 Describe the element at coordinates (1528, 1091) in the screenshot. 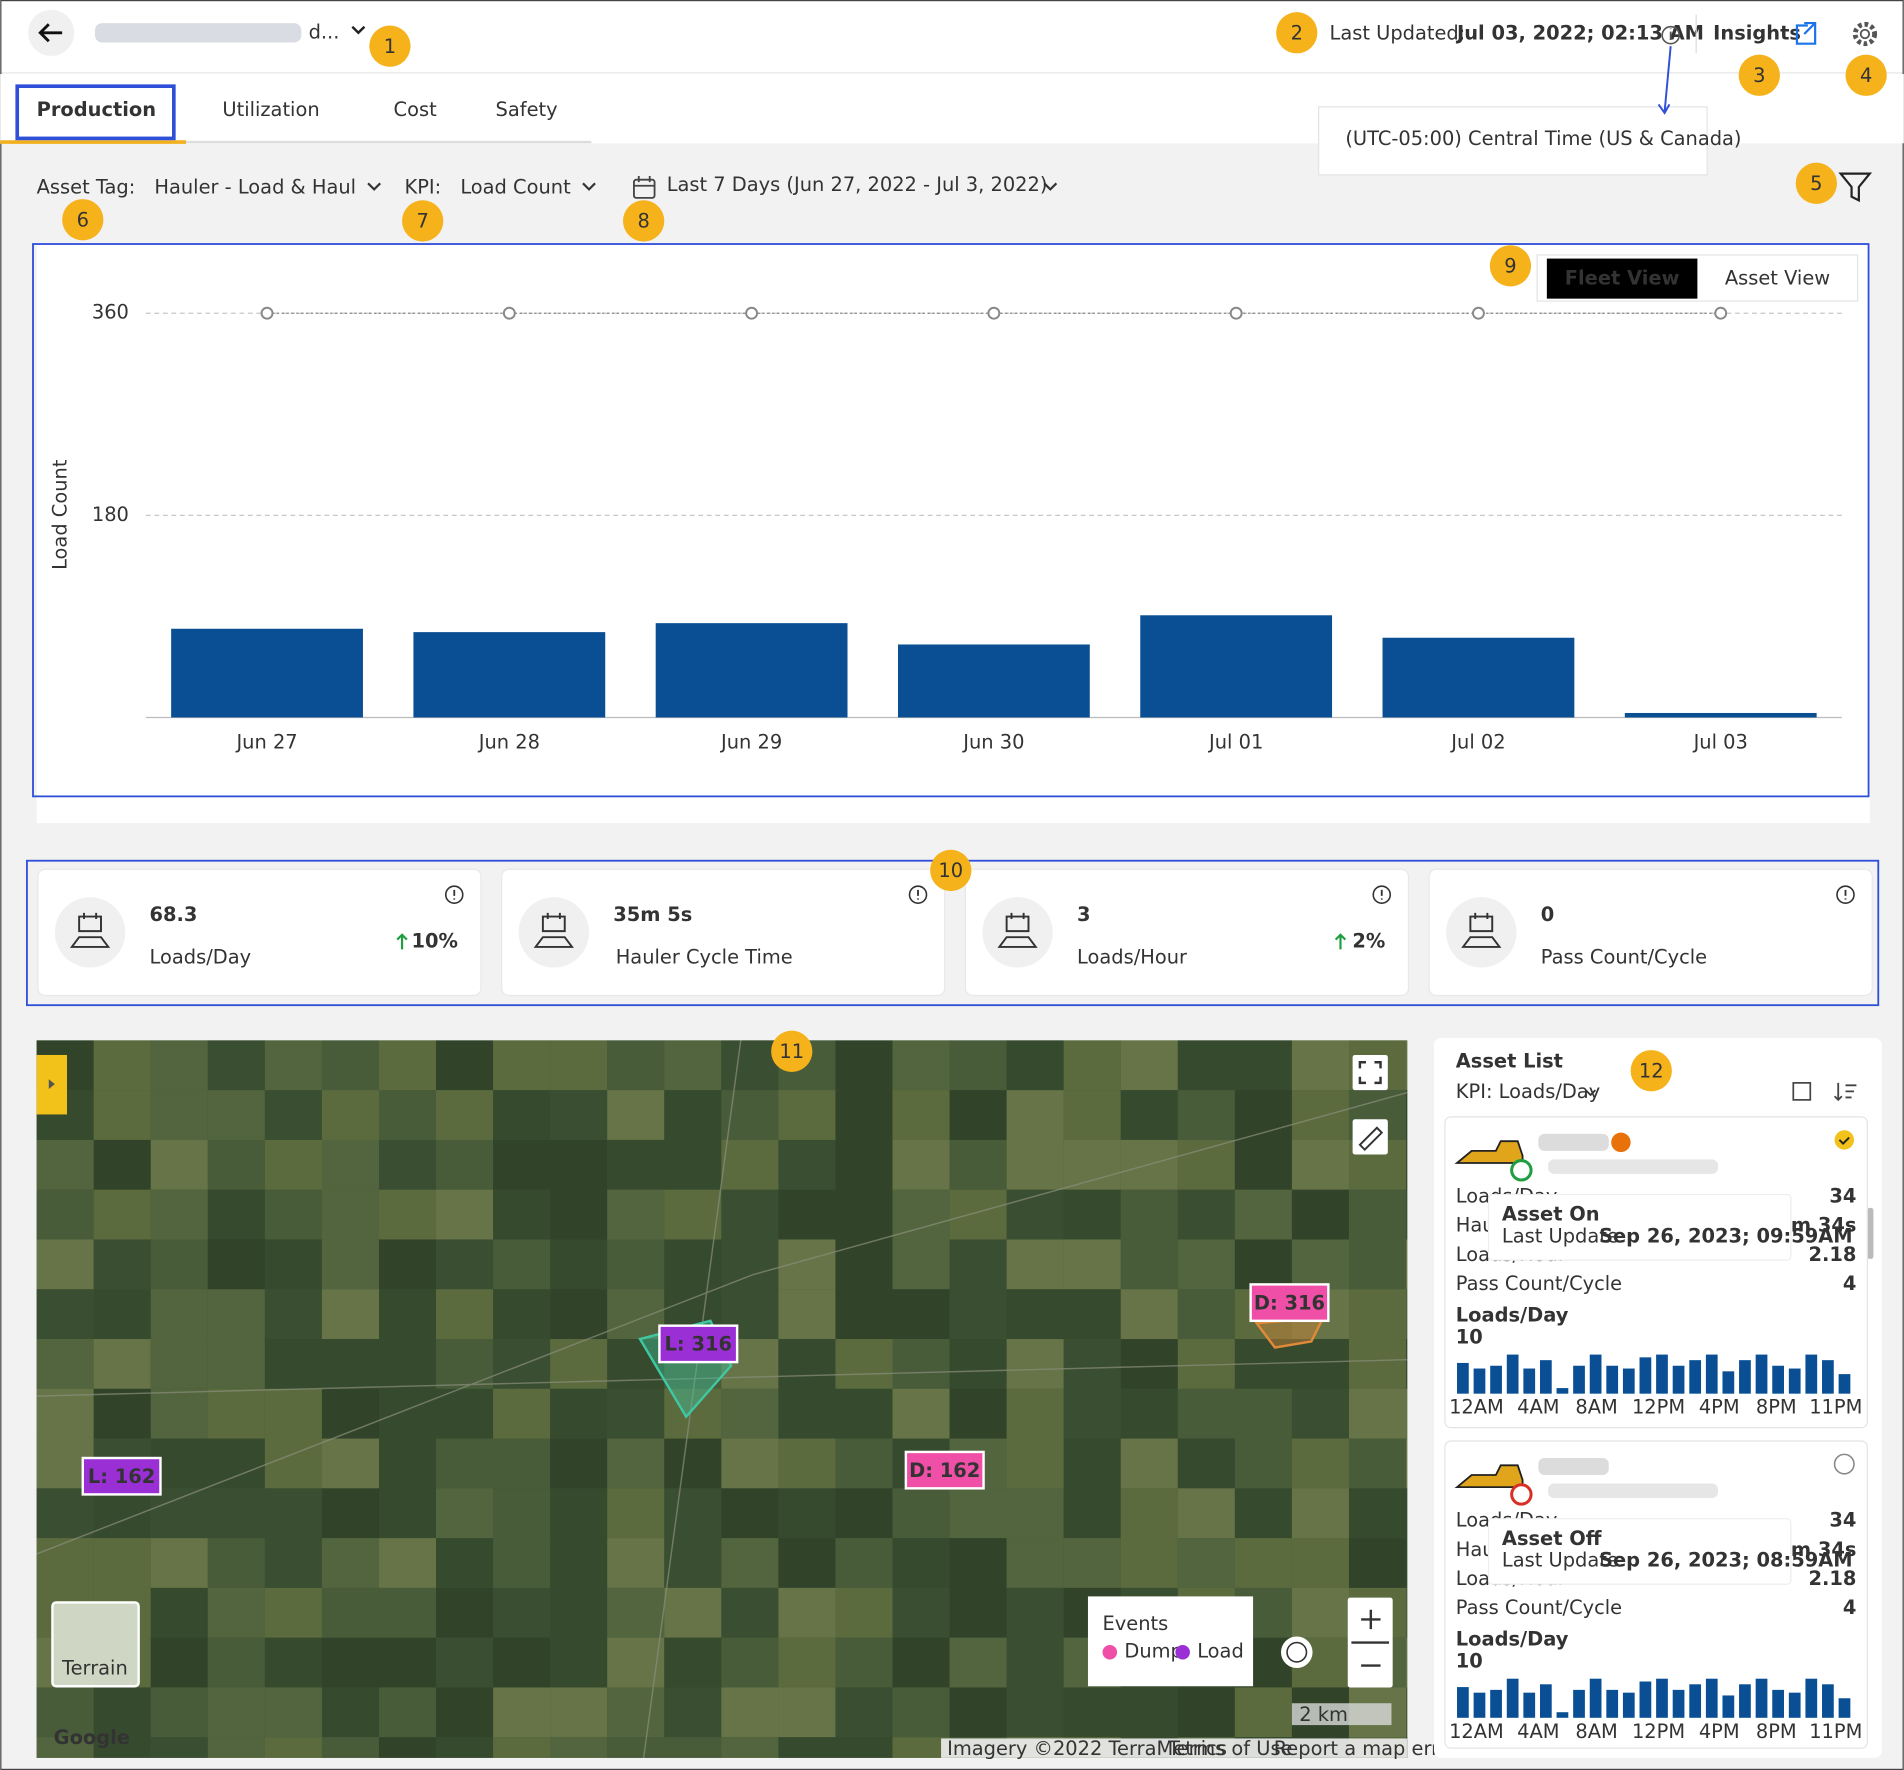

I see `asset-list-kpi: KPI: Loads/Day` at that location.